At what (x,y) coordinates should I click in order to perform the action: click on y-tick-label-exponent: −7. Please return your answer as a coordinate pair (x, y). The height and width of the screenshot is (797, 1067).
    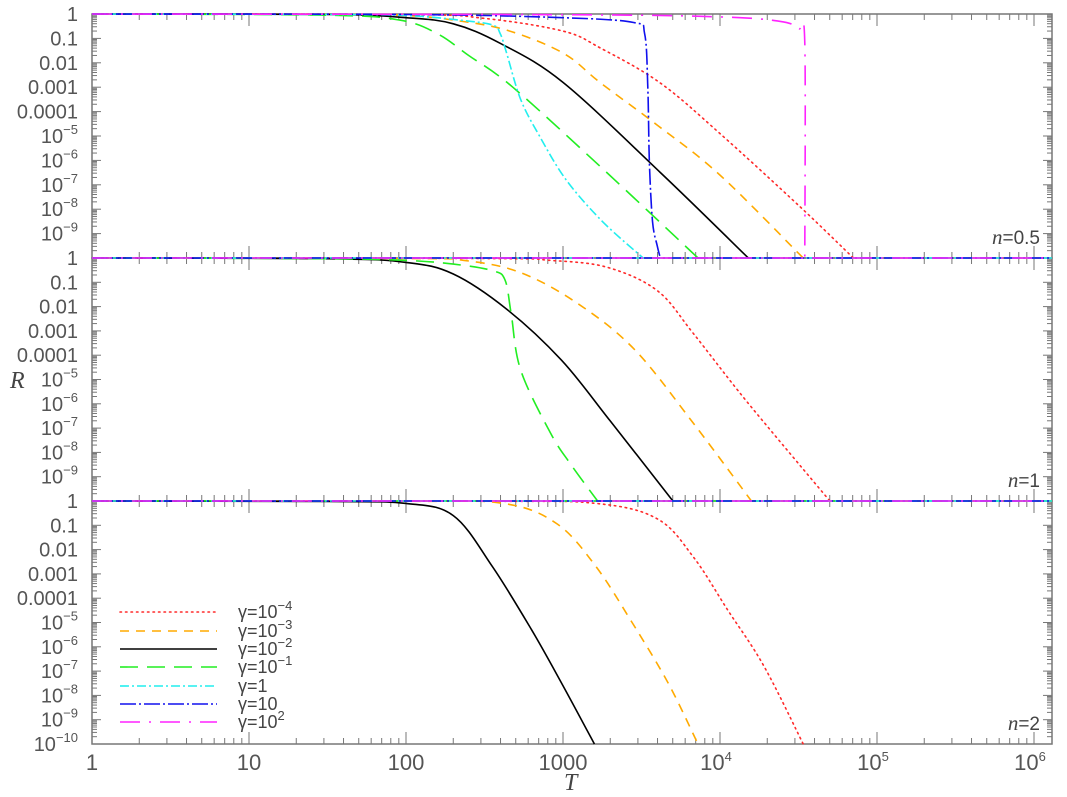
    Looking at the image, I should click on (70, 178).